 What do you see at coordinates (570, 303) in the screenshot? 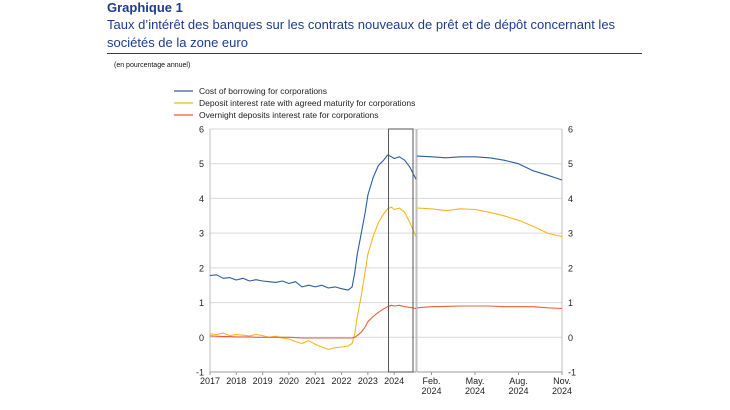
I see `y-tick-label-right: 1` at bounding box center [570, 303].